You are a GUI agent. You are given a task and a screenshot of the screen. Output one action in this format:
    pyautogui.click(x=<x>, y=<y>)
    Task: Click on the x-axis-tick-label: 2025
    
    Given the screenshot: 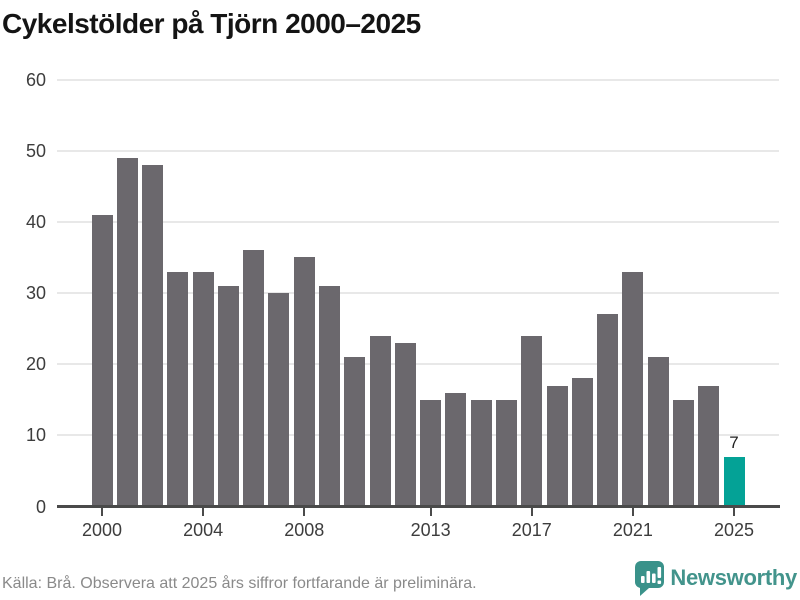 What is the action you would take?
    pyautogui.click(x=734, y=529)
    